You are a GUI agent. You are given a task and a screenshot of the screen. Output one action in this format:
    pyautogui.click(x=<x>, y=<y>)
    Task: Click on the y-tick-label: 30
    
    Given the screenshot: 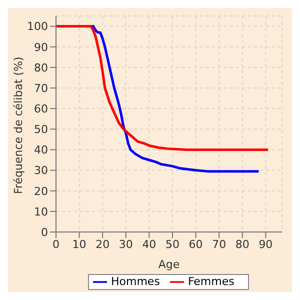 What is the action you would take?
    pyautogui.click(x=41, y=171)
    